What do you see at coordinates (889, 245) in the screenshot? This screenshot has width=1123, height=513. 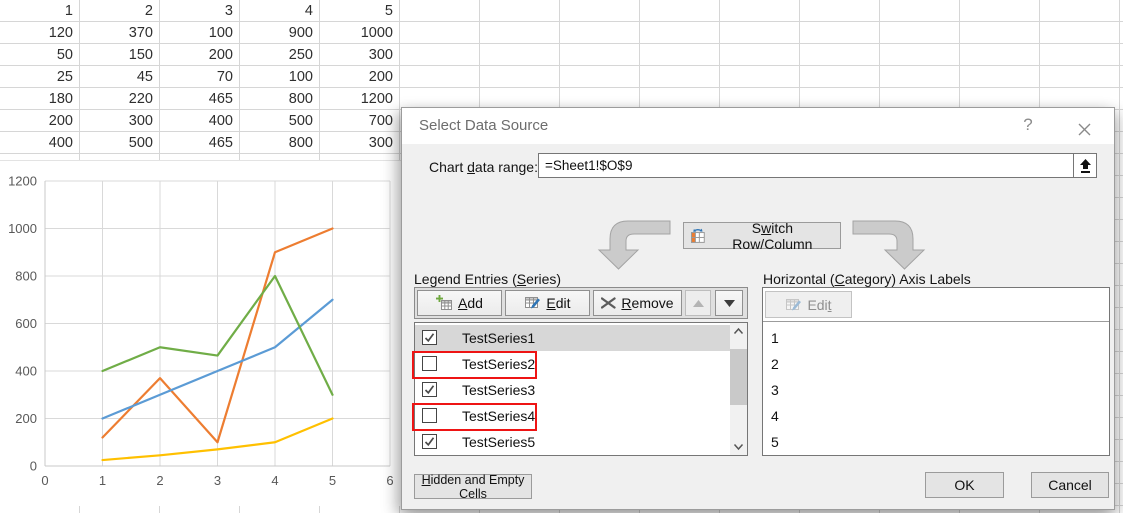 I see `bent-arrow-right-icon` at bounding box center [889, 245].